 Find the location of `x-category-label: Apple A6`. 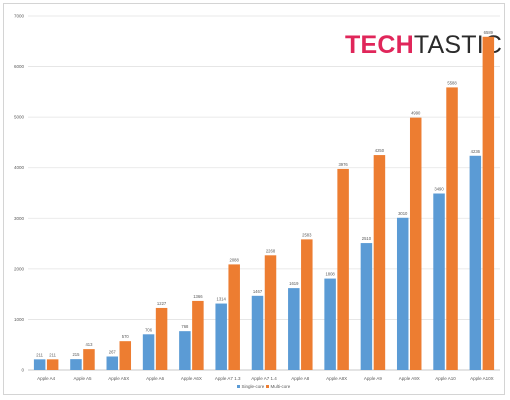

x-category-label: Apple A6 is located at coordinates (155, 378).